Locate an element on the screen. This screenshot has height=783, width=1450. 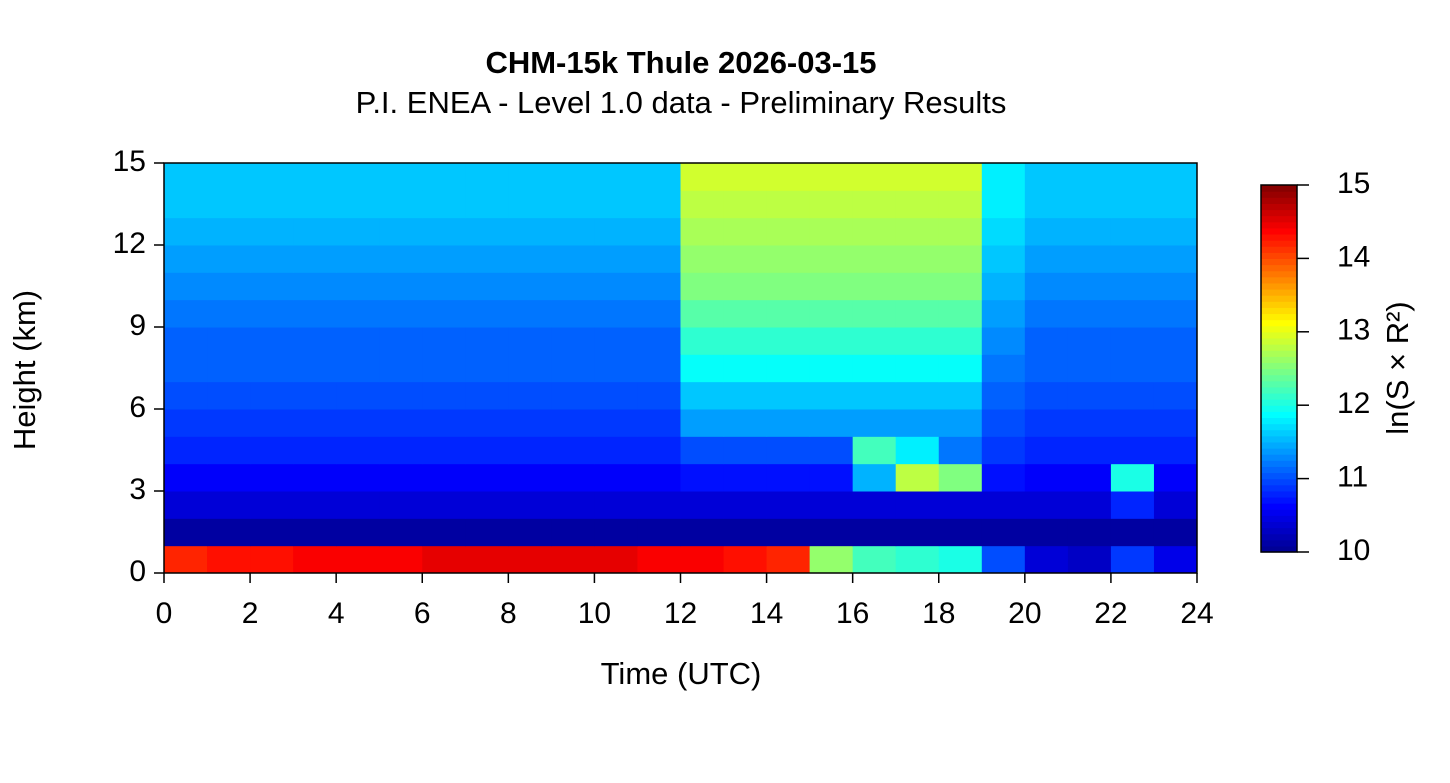
y-tick-label: 3 is located at coordinates (137, 489).